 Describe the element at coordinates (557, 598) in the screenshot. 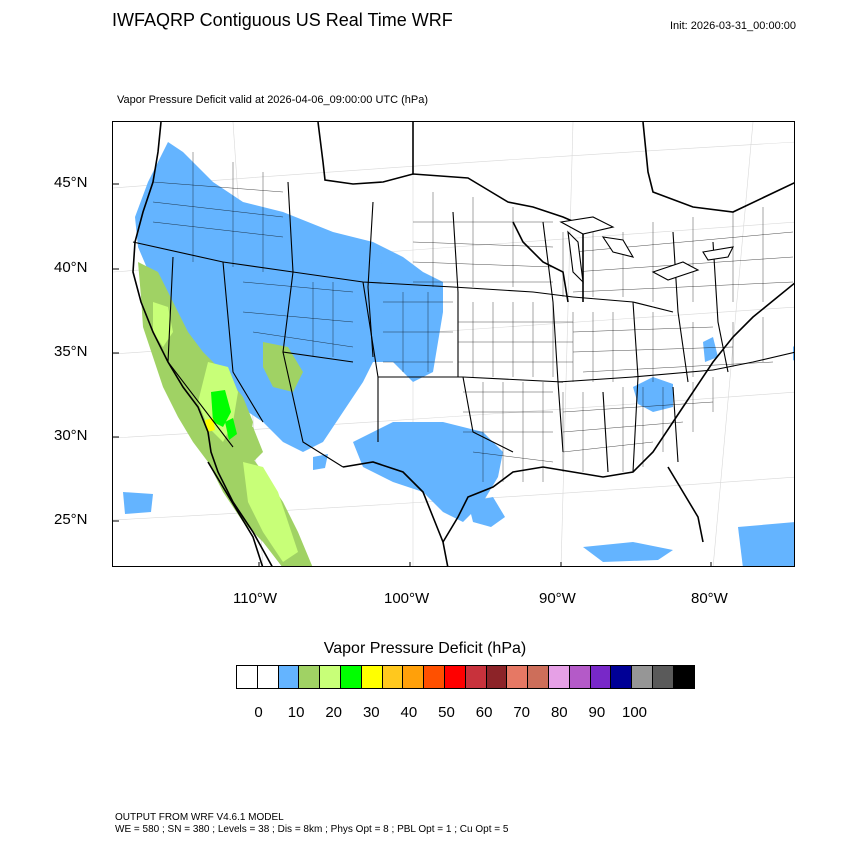

I see `lon-label-90w: 90°W` at that location.